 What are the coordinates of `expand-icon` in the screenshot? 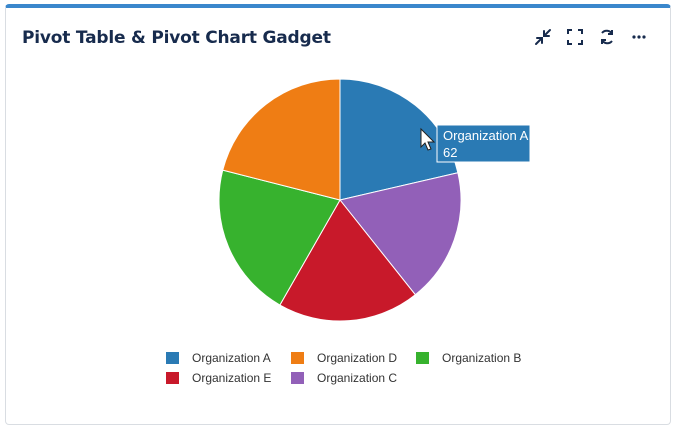 It's located at (575, 37).